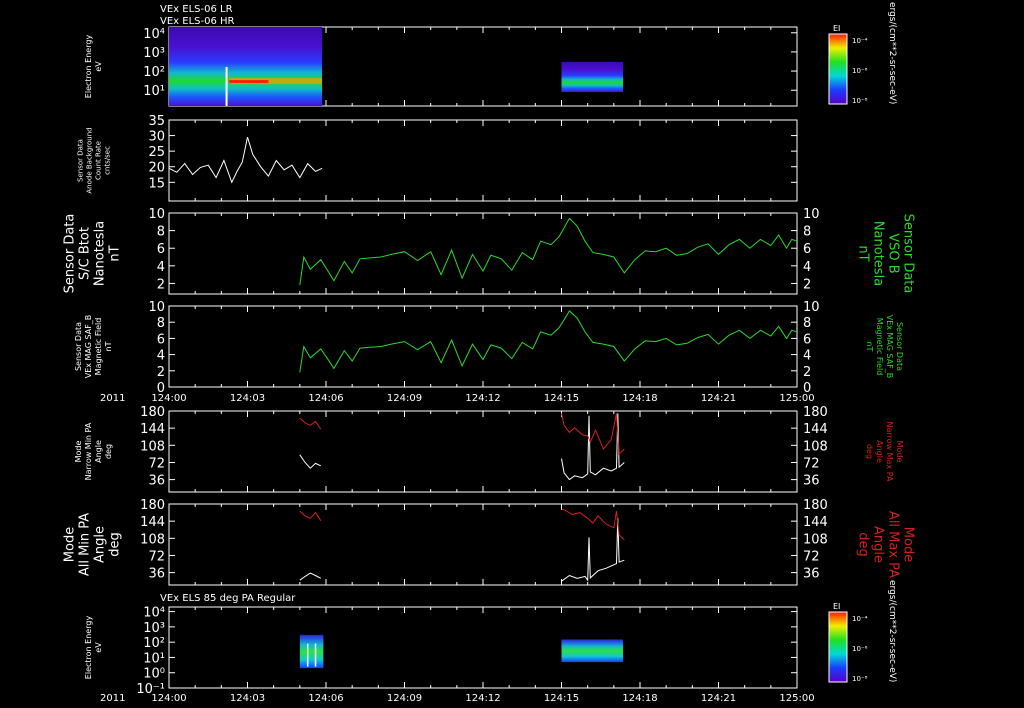 This screenshot has width=1024, height=708. Describe the element at coordinates (247, 698) in the screenshot. I see `time-tick-label: 124:03` at that location.